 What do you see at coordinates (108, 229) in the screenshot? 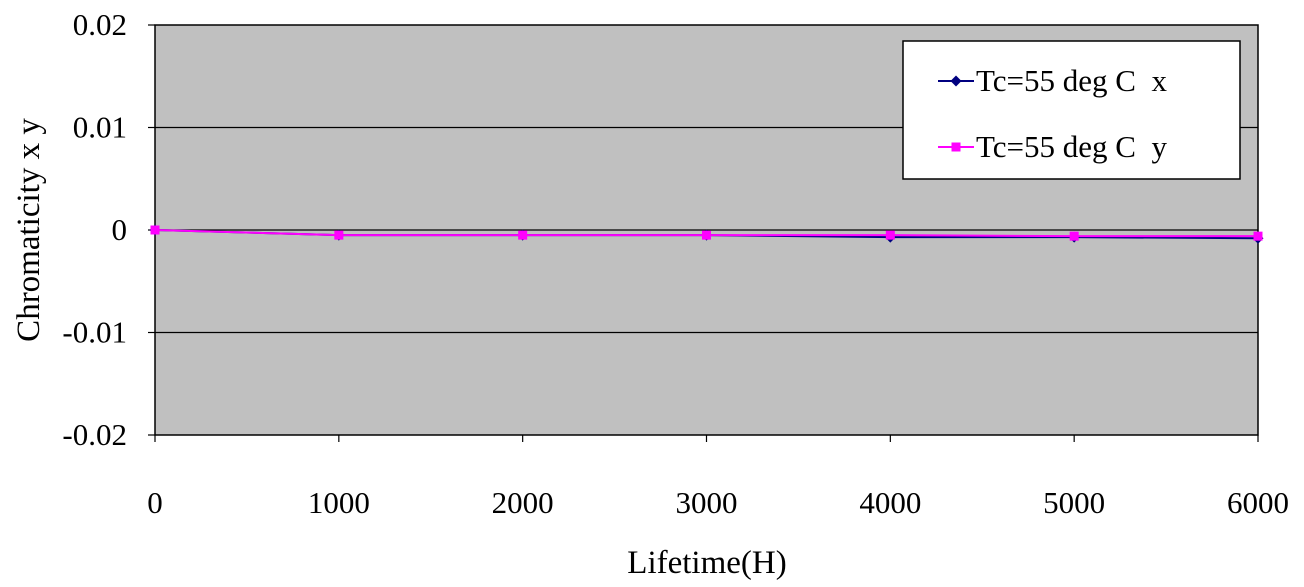
I see `y-axis-ticks: 0.02 0.01 0 -0.01 -0.02` at bounding box center [108, 229].